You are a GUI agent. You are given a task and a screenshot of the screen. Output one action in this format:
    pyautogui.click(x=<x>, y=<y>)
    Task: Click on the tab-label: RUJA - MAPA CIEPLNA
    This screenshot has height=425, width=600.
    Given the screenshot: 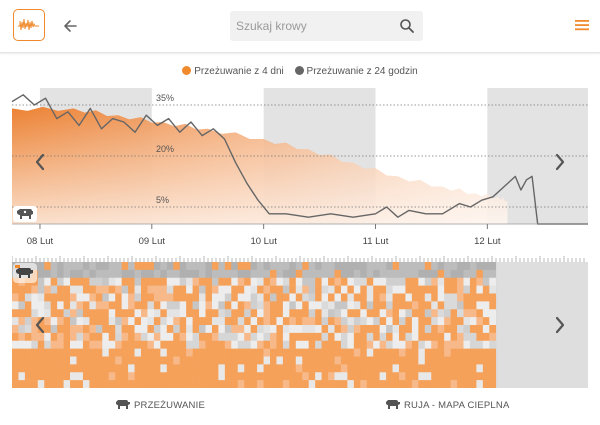 What is the action you would take?
    pyautogui.click(x=457, y=405)
    